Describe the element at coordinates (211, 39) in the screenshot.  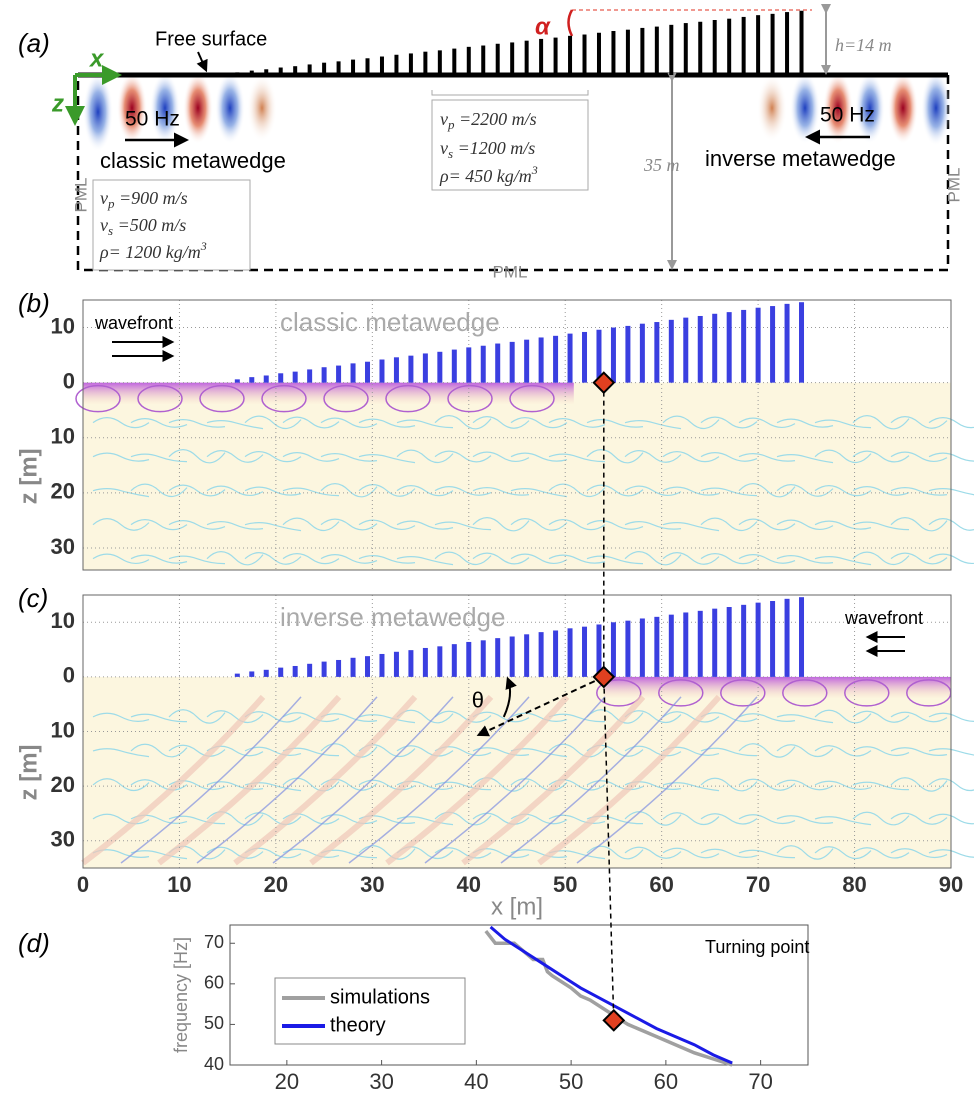
I see `label: Free surface` at that location.